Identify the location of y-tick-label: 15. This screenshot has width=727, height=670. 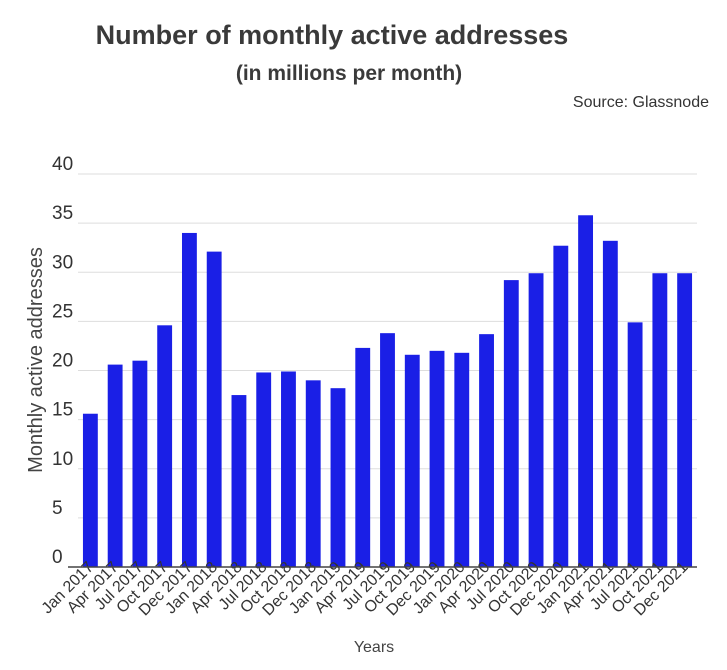
(62, 410).